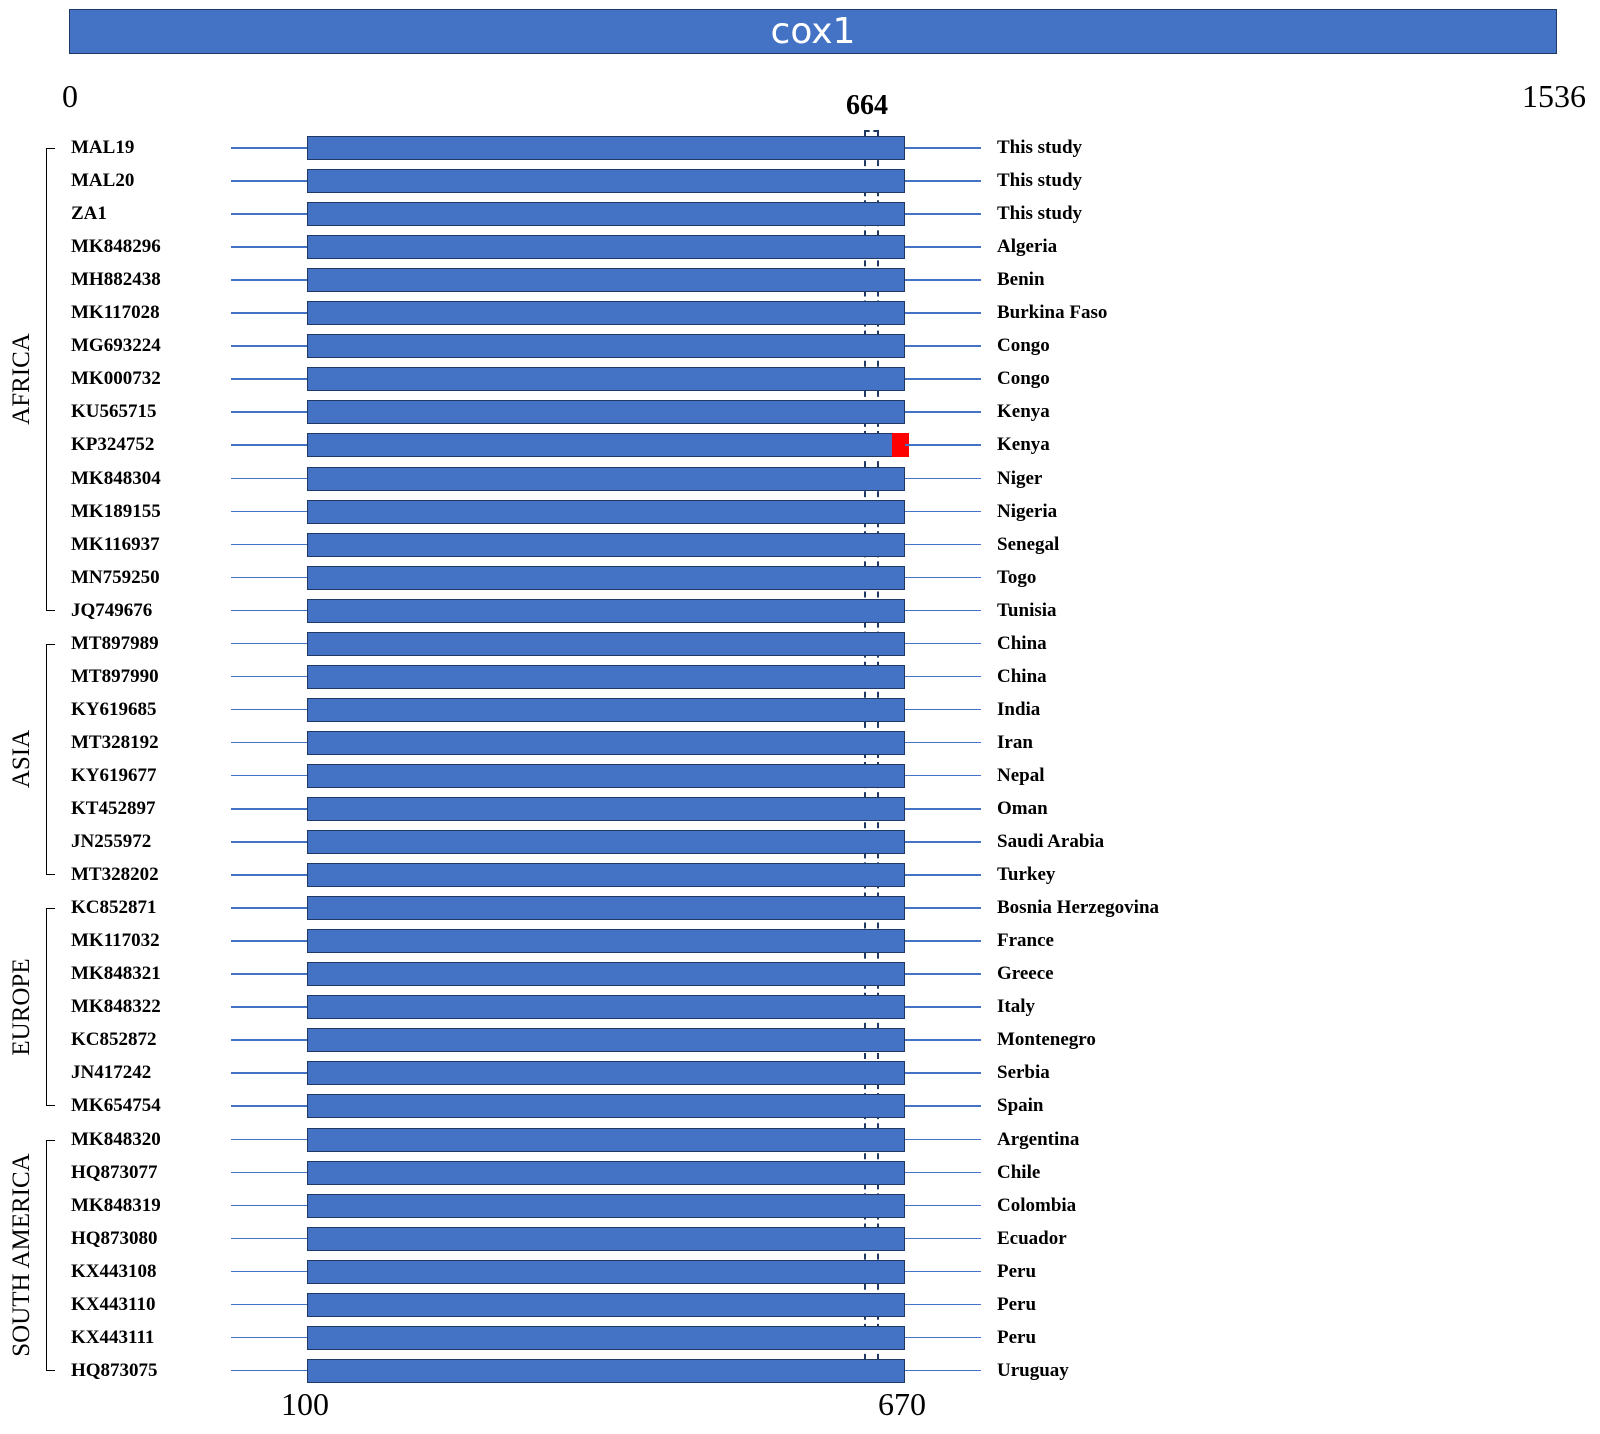  I want to click on origin-label: Niger, so click(1020, 478).